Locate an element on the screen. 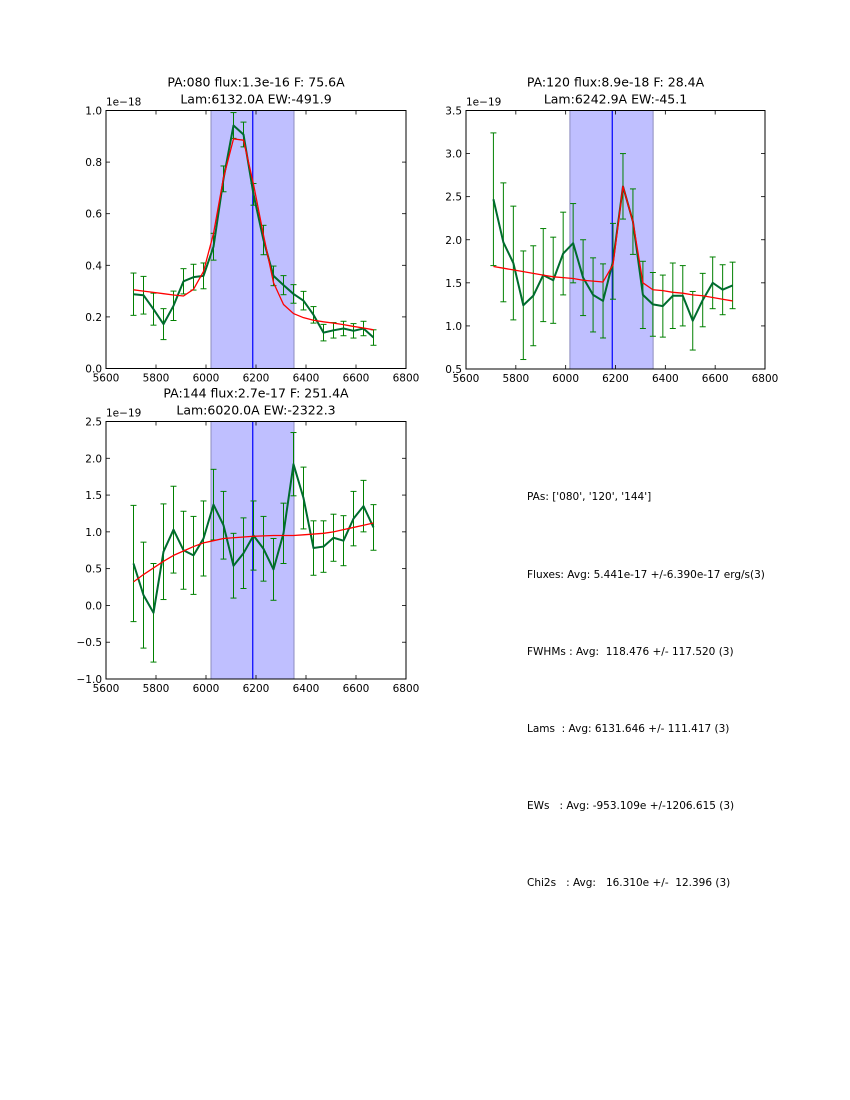 This screenshot has width=850, height=1100. summary-lams: Lams : Avg: 6131.646 +/- 111.417 (3) is located at coordinates (628, 728).